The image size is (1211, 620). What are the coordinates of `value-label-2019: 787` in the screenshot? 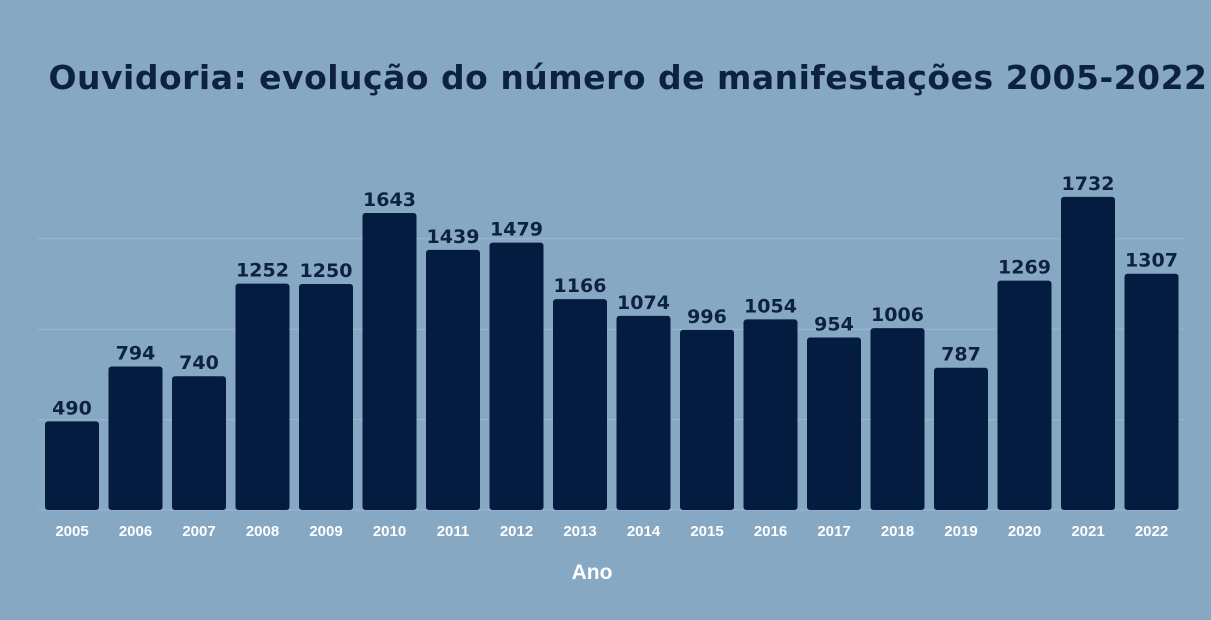 It's located at (961, 355).